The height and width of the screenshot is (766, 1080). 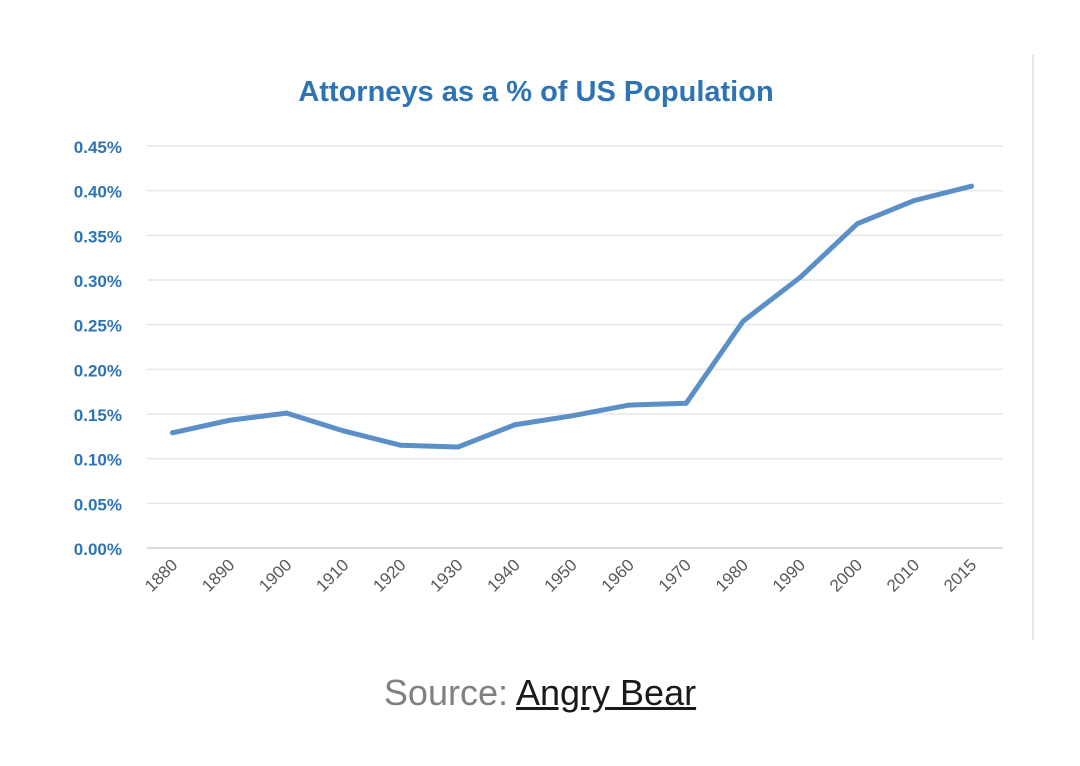 What do you see at coordinates (98, 192) in the screenshot?
I see `y-tick-label: 0.40%` at bounding box center [98, 192].